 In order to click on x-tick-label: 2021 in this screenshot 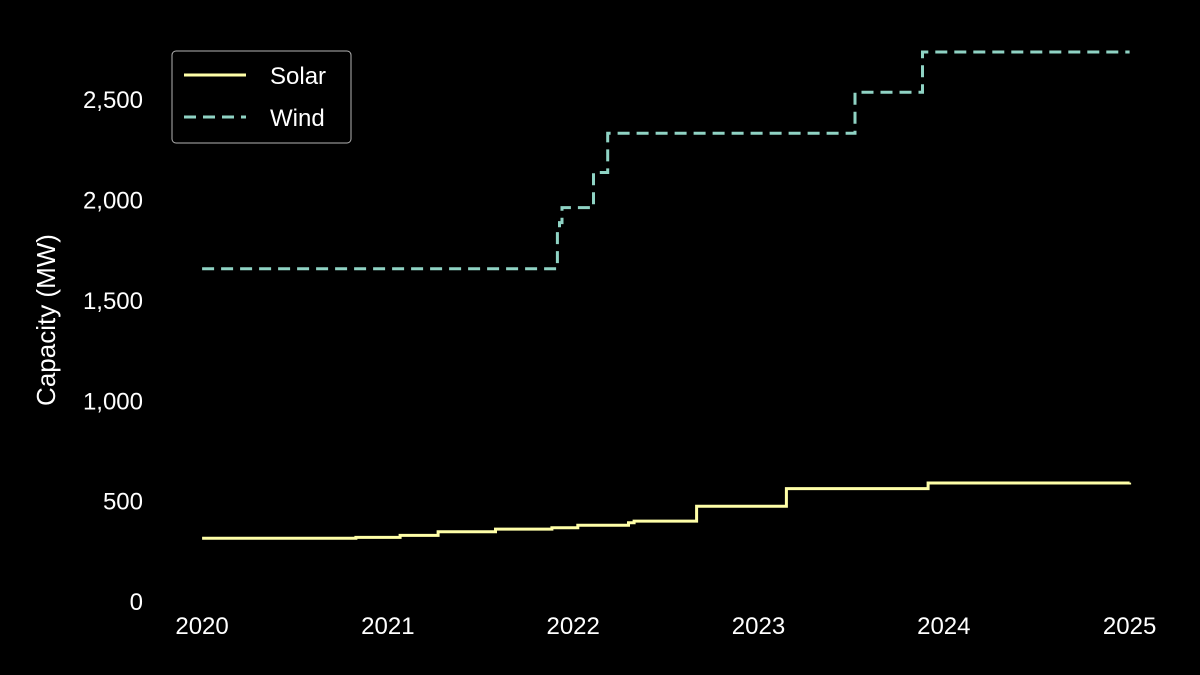, I will do `click(387, 626)`.